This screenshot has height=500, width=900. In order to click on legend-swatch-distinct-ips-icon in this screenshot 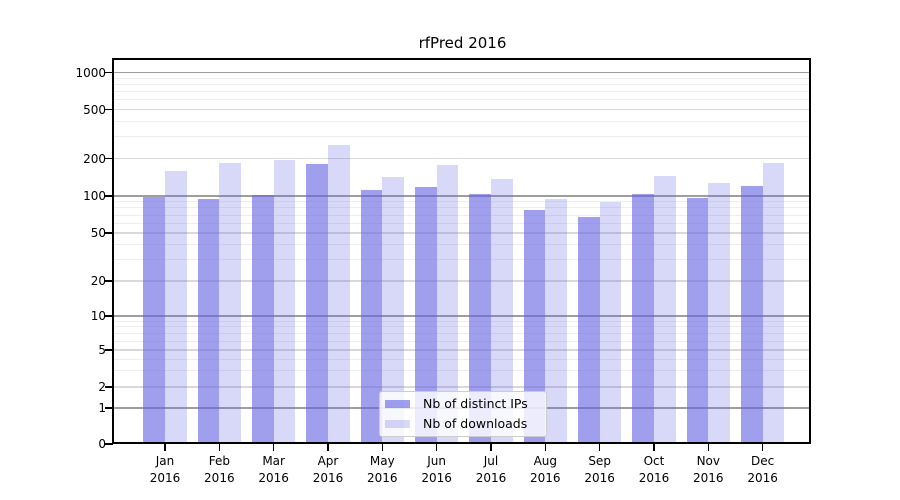, I will do `click(397, 404)`.